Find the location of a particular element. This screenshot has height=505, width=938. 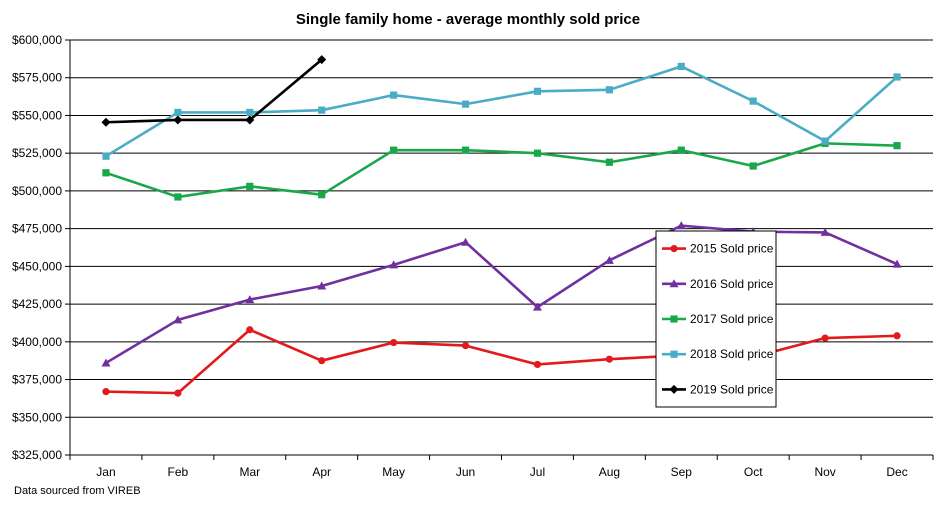

y-tick-label: $500,000 is located at coordinates (37, 191).